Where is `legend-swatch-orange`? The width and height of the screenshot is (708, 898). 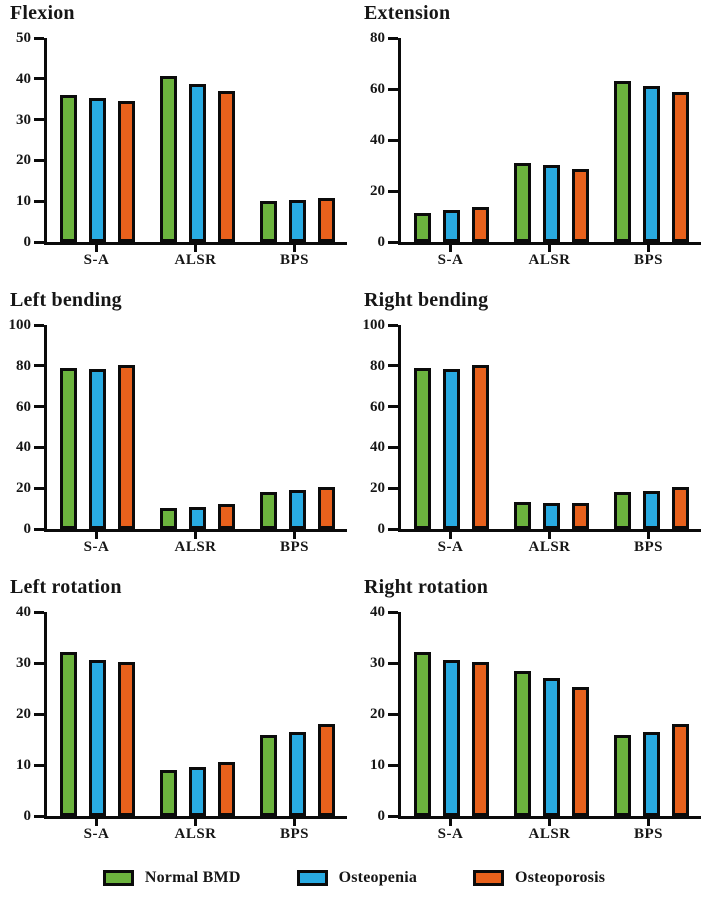 legend-swatch-orange is located at coordinates (489, 878).